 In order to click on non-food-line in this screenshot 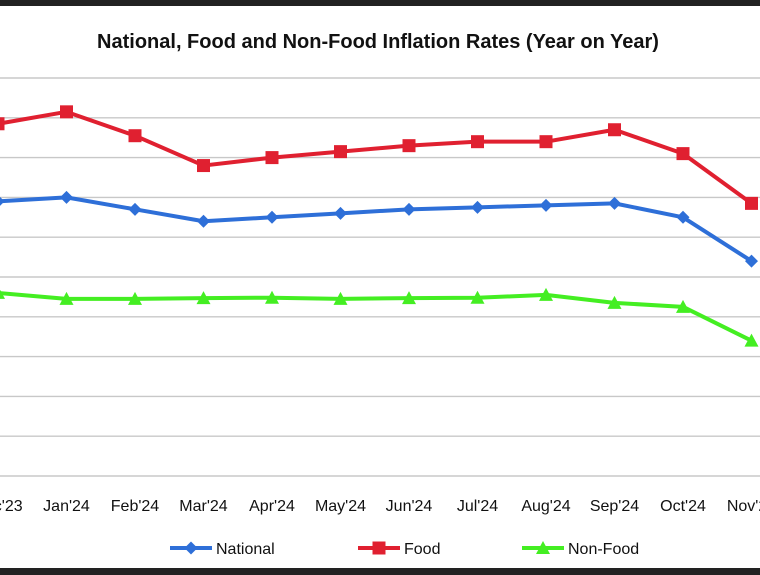, I will do `click(376, 317)`.